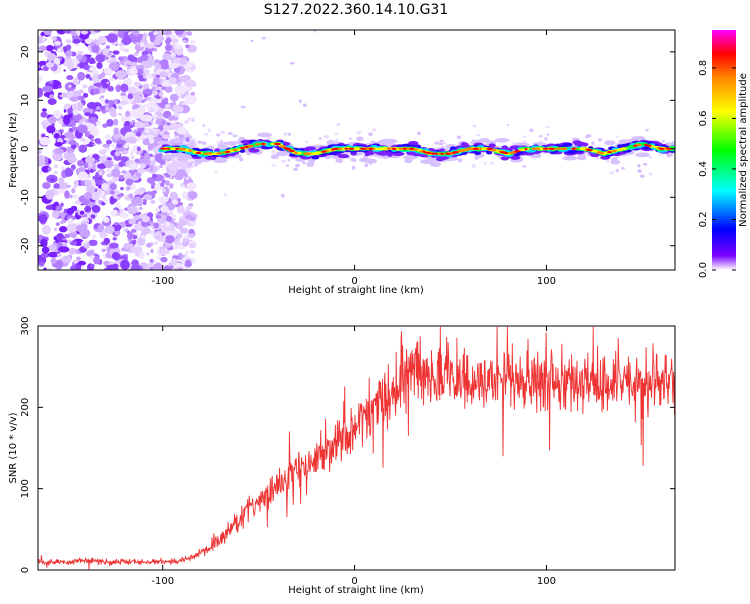 The width and height of the screenshot is (750, 604). What do you see at coordinates (13, 447) in the screenshot?
I see `snr-ylabel: SNR (10 * v/v)` at bounding box center [13, 447].